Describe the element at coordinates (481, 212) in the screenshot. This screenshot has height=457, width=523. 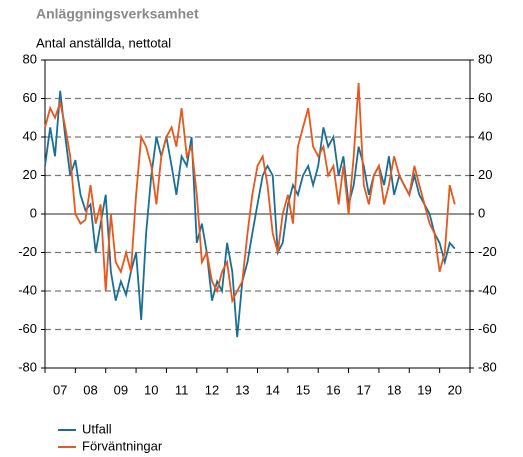
I see `y-tick-label-right: 0` at that location.